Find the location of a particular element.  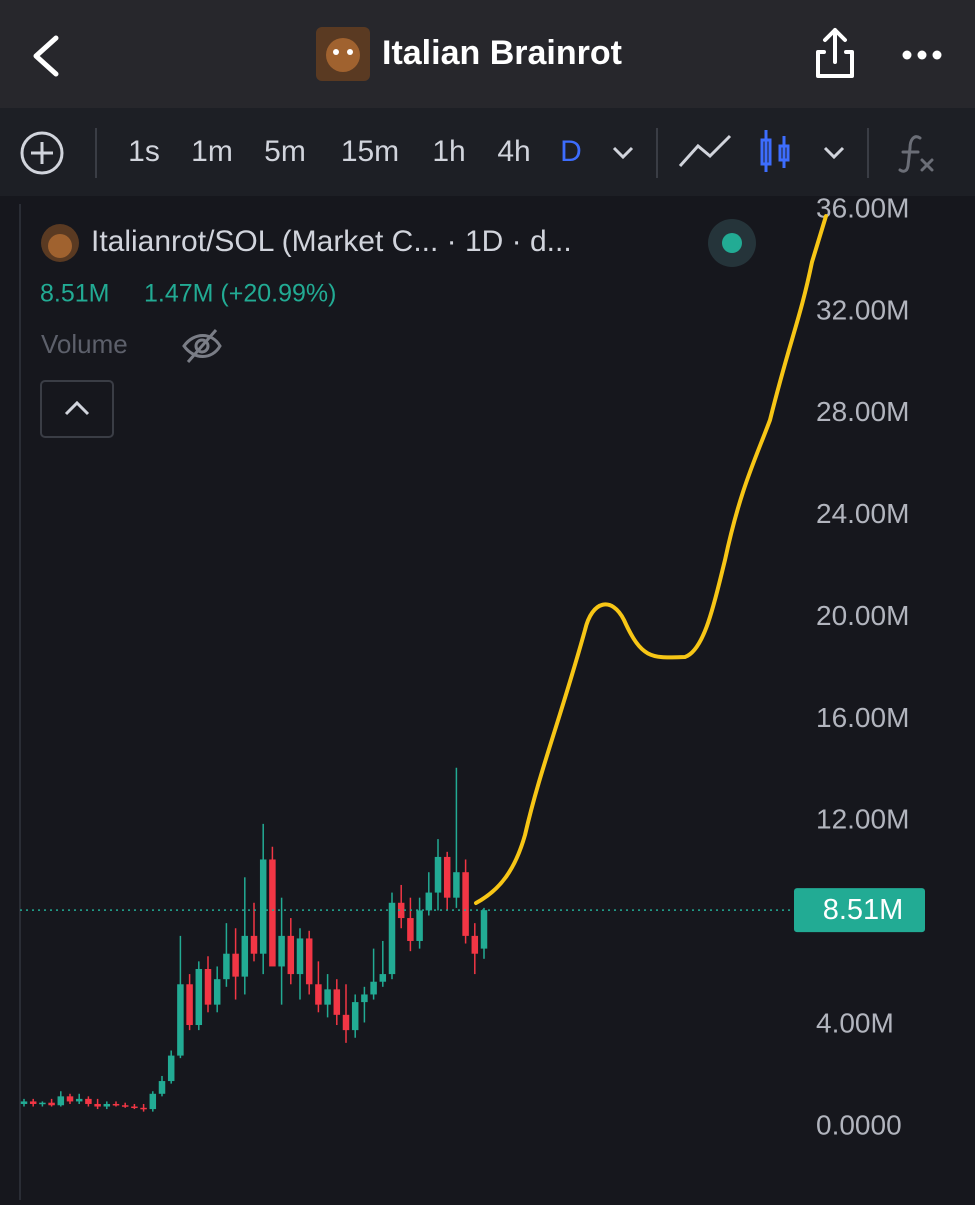

more-button is located at coordinates (922, 55).